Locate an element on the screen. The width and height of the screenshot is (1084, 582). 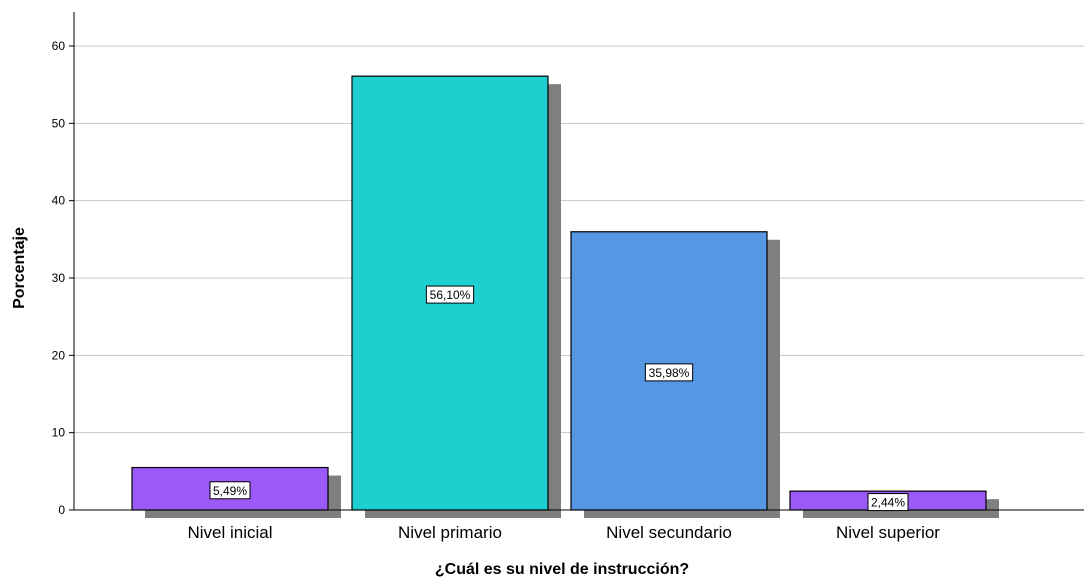
y-tick-label: 30 is located at coordinates (59, 278).